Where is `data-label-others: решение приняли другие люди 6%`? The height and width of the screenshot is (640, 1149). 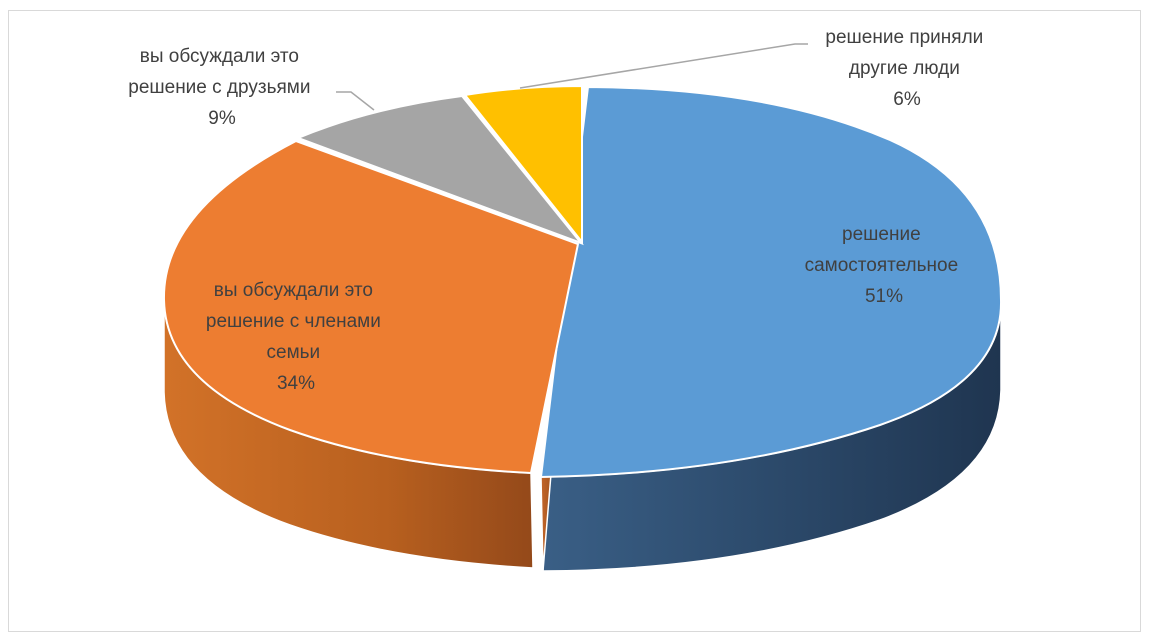
data-label-others: решение приняли другие люди 6% is located at coordinates (906, 68).